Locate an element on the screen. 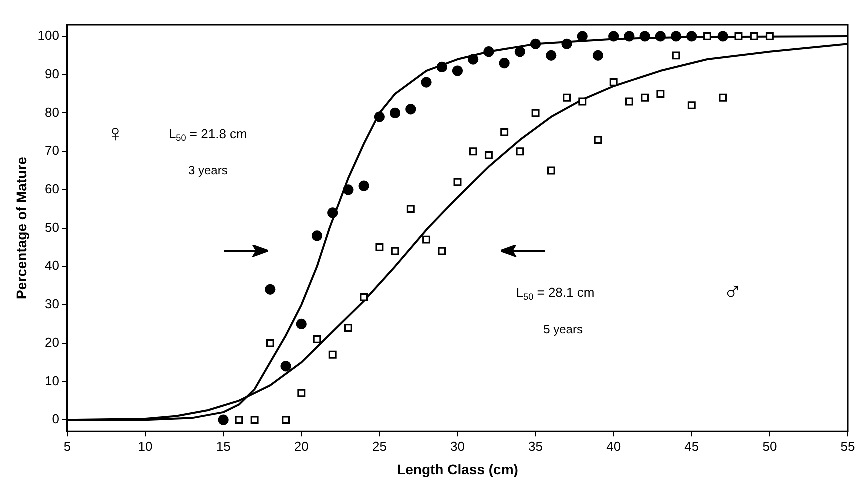 The image size is (863, 488). annotation: ♂ is located at coordinates (733, 291).